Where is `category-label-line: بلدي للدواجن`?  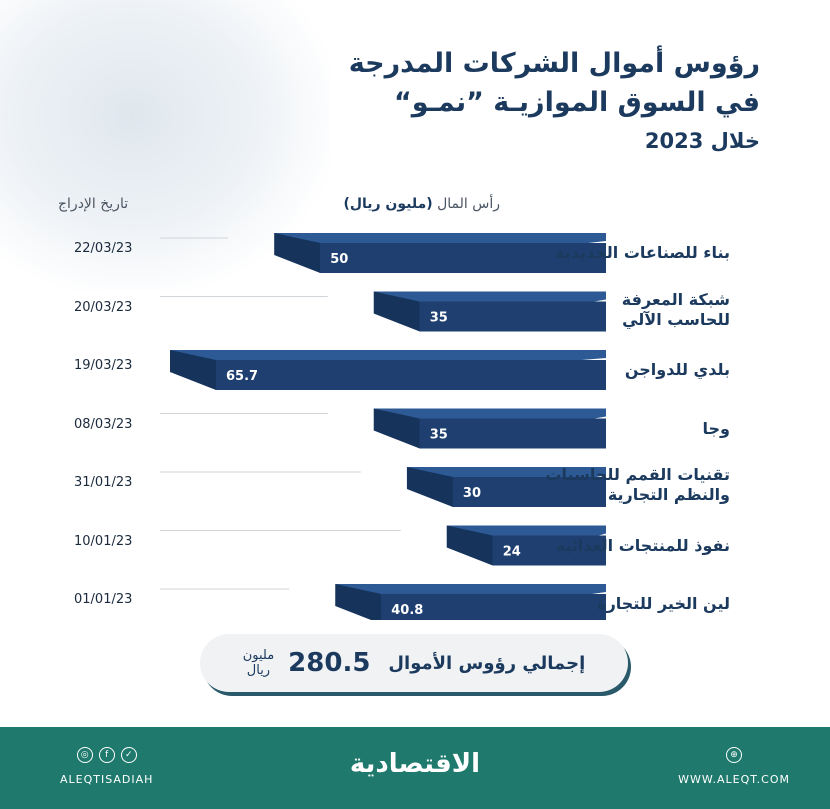 category-label-line: بلدي للدواجن is located at coordinates (677, 369).